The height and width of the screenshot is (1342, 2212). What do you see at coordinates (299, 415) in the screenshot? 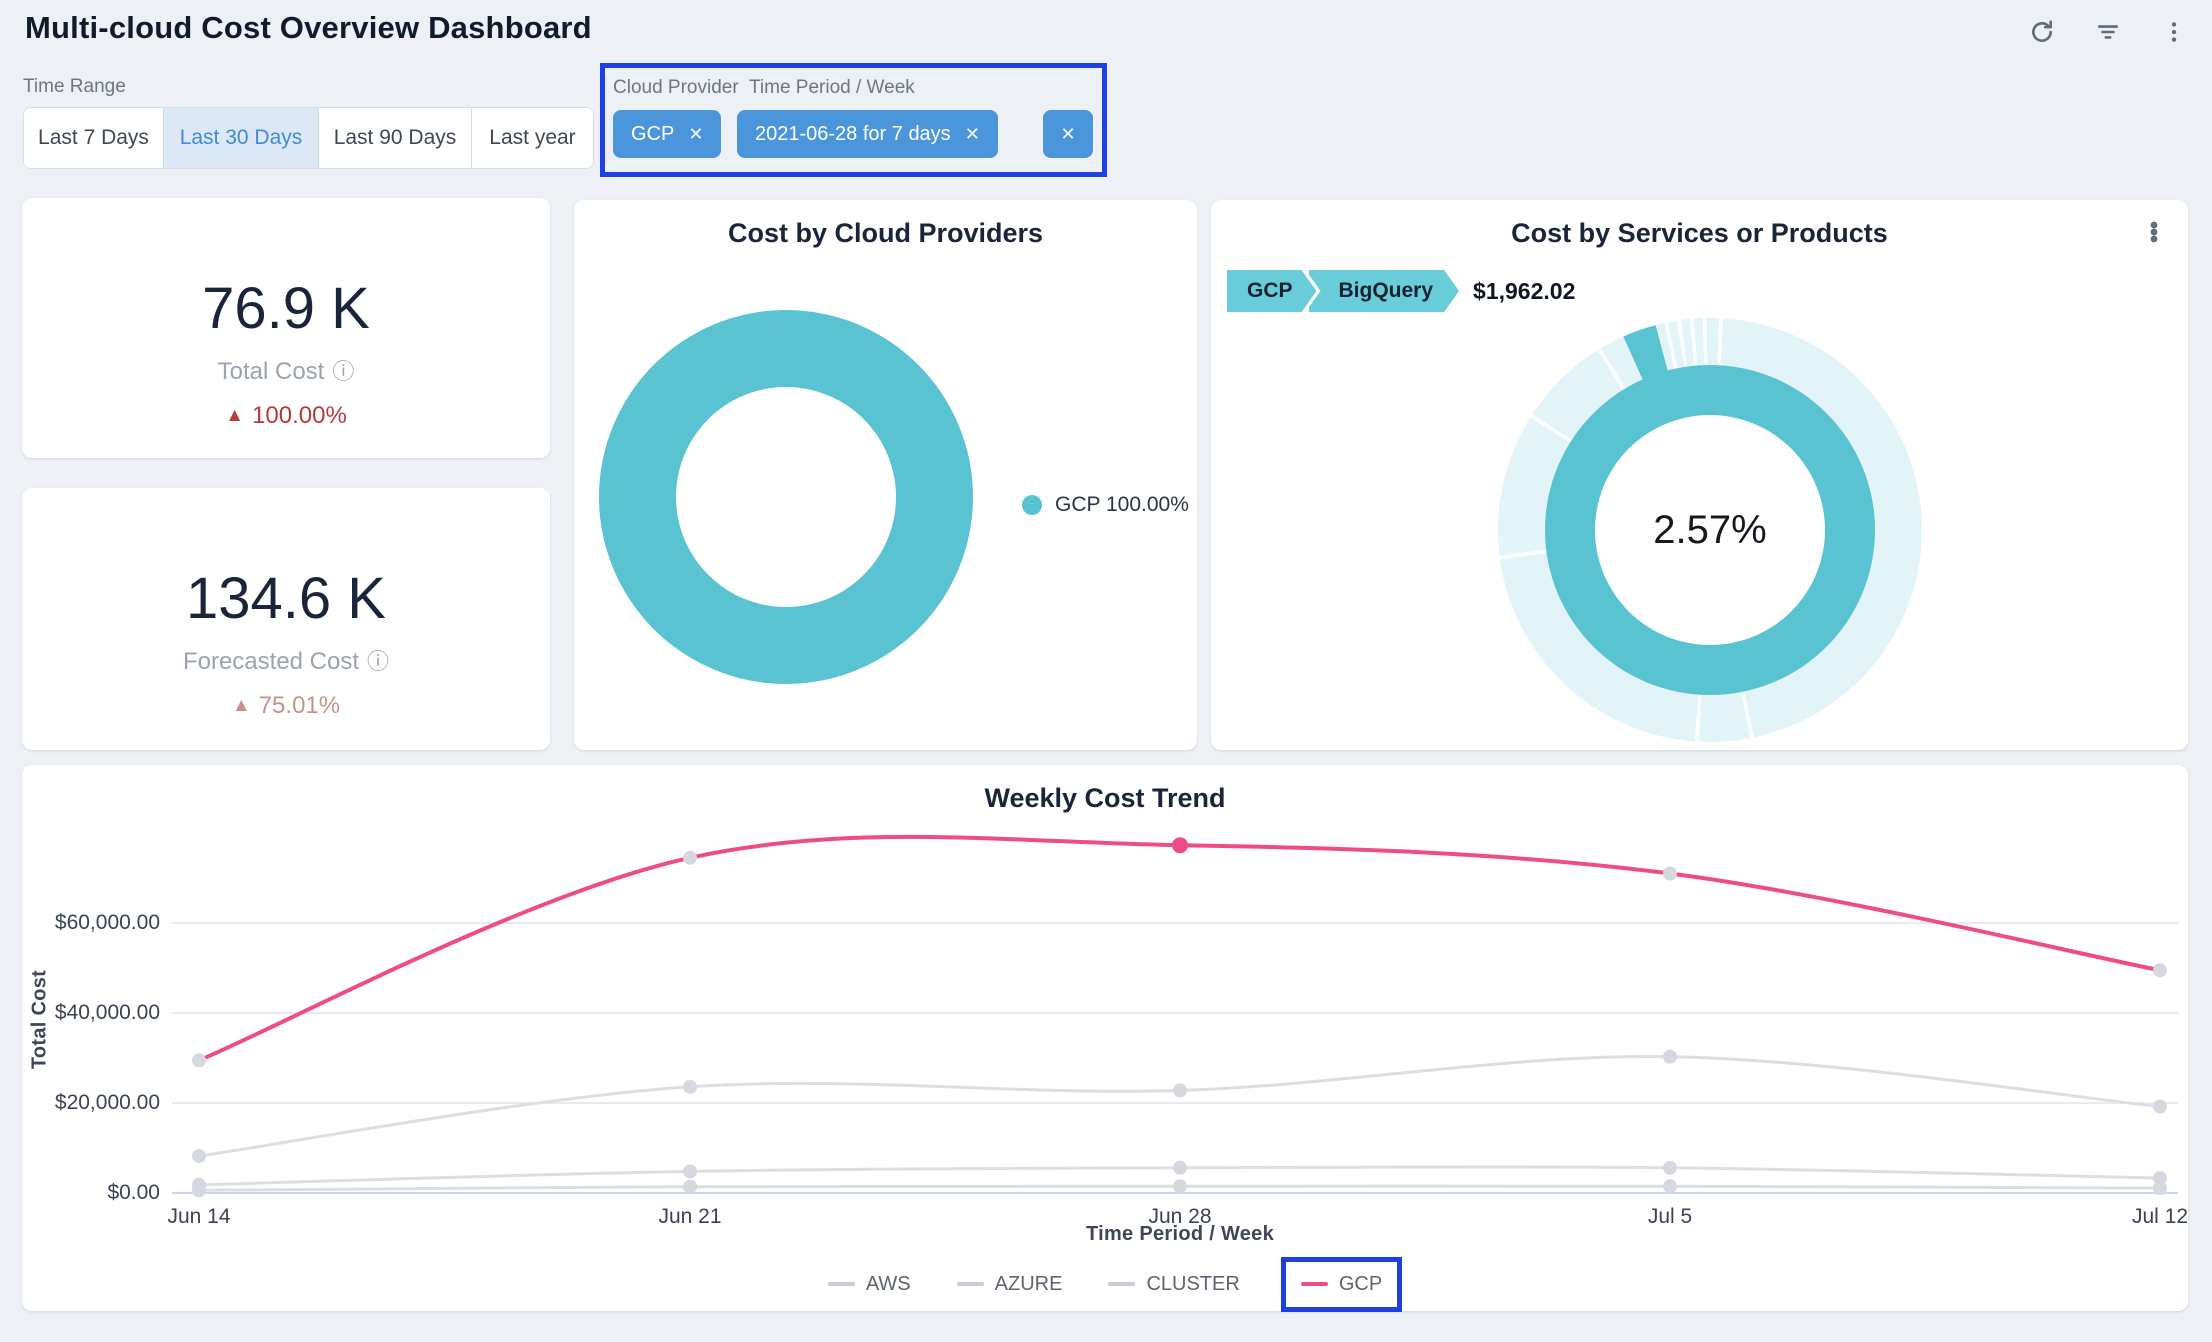
I see `total-cost-delta-value: 100.00%` at bounding box center [299, 415].